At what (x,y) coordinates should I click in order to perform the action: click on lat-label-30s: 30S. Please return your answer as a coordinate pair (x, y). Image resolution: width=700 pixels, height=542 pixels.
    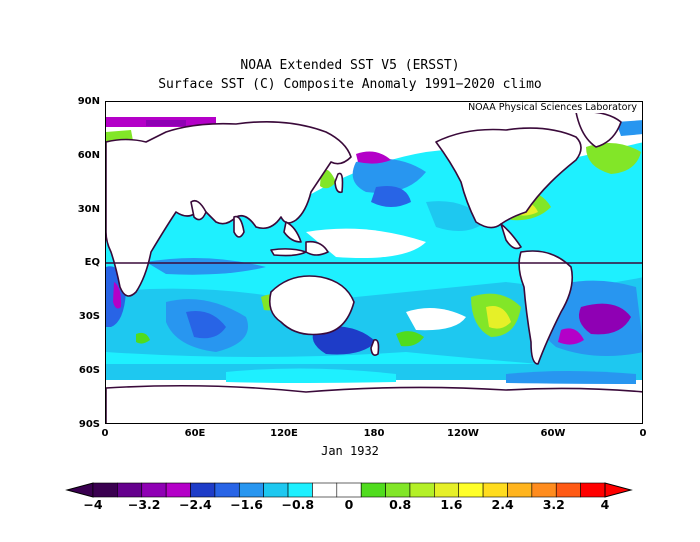
    Looking at the image, I should click on (89, 316).